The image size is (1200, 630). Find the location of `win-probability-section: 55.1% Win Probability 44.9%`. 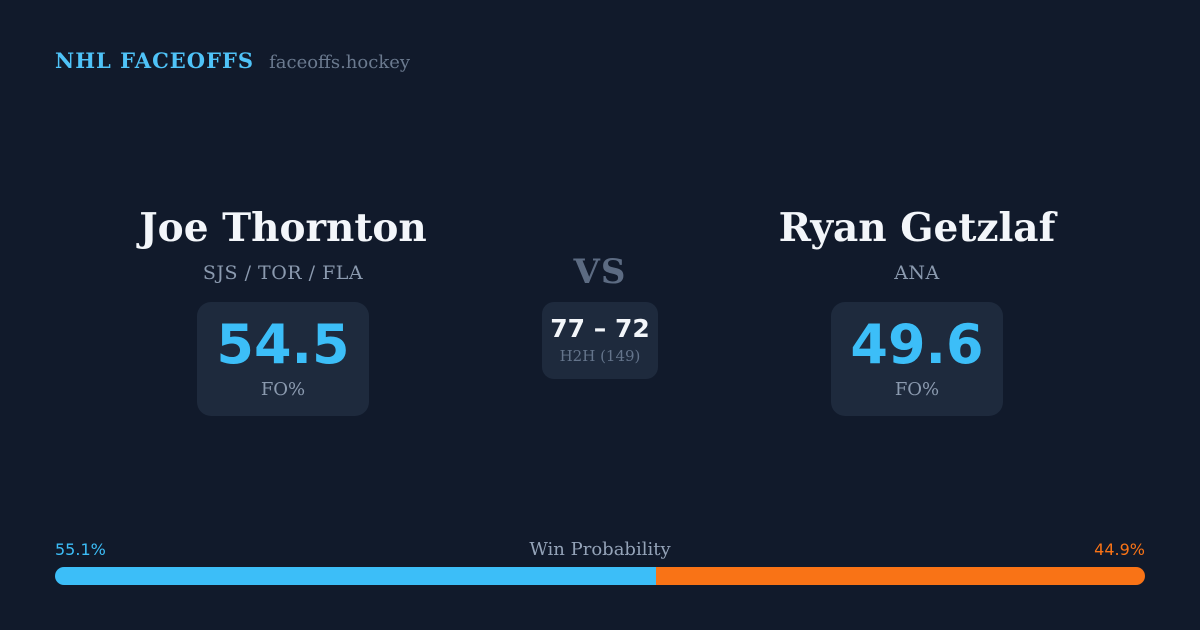

win-probability-section: 55.1% Win Probability 44.9% is located at coordinates (600, 562).